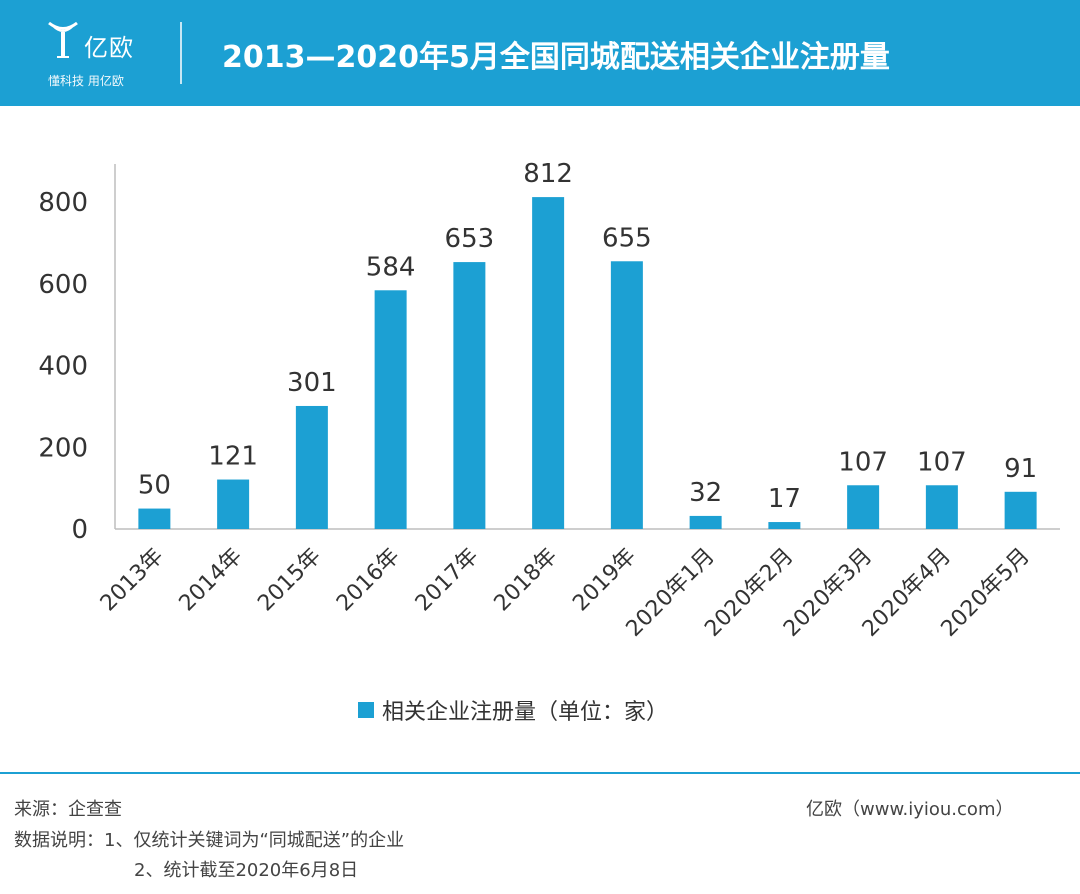 This screenshot has width=1080, height=894. I want to click on y-tick-label: 400, so click(63, 367).